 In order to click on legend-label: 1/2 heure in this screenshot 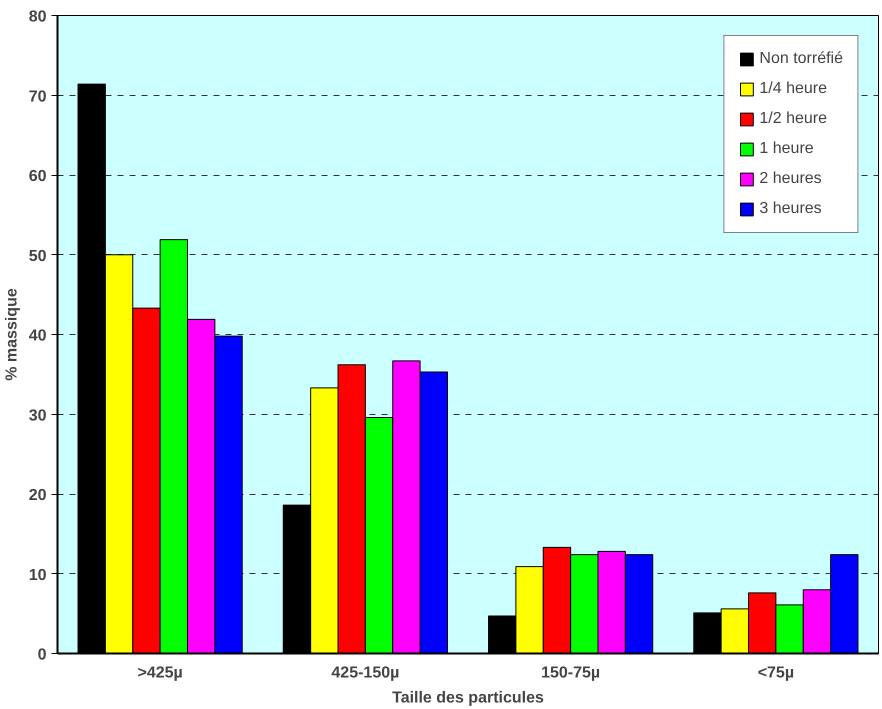, I will do `click(793, 119)`.